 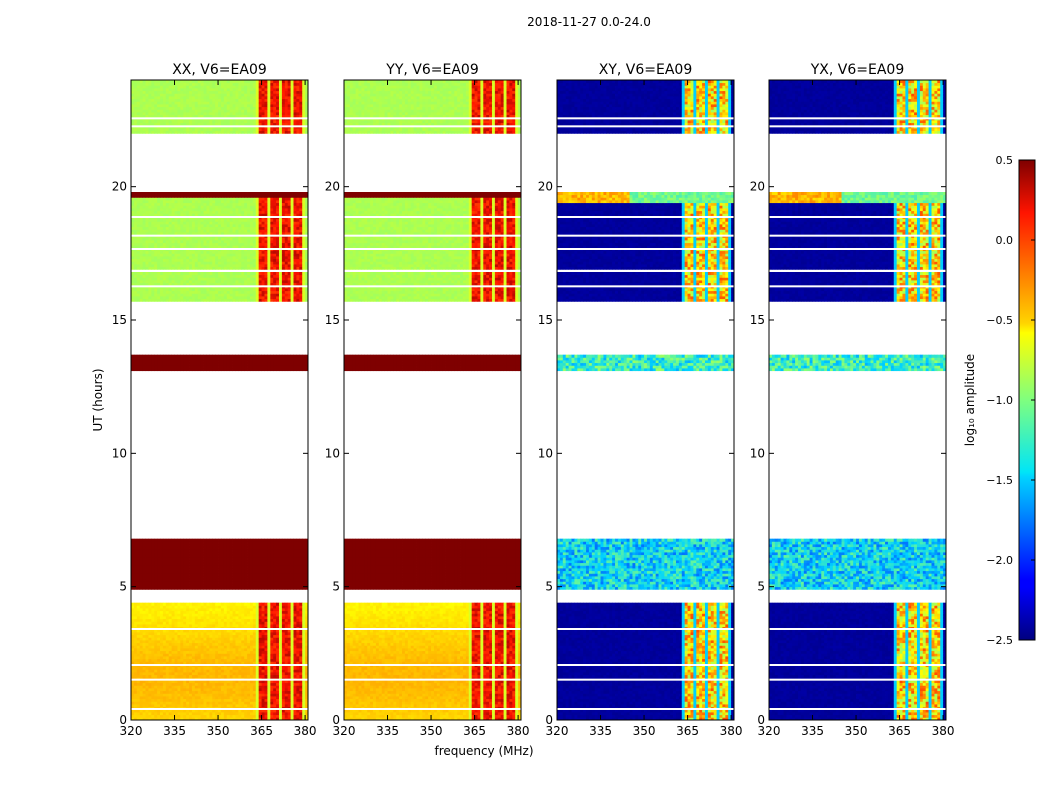 What do you see at coordinates (646, 70) in the screenshot?
I see `panel-title: XY, V6=EA09` at bounding box center [646, 70].